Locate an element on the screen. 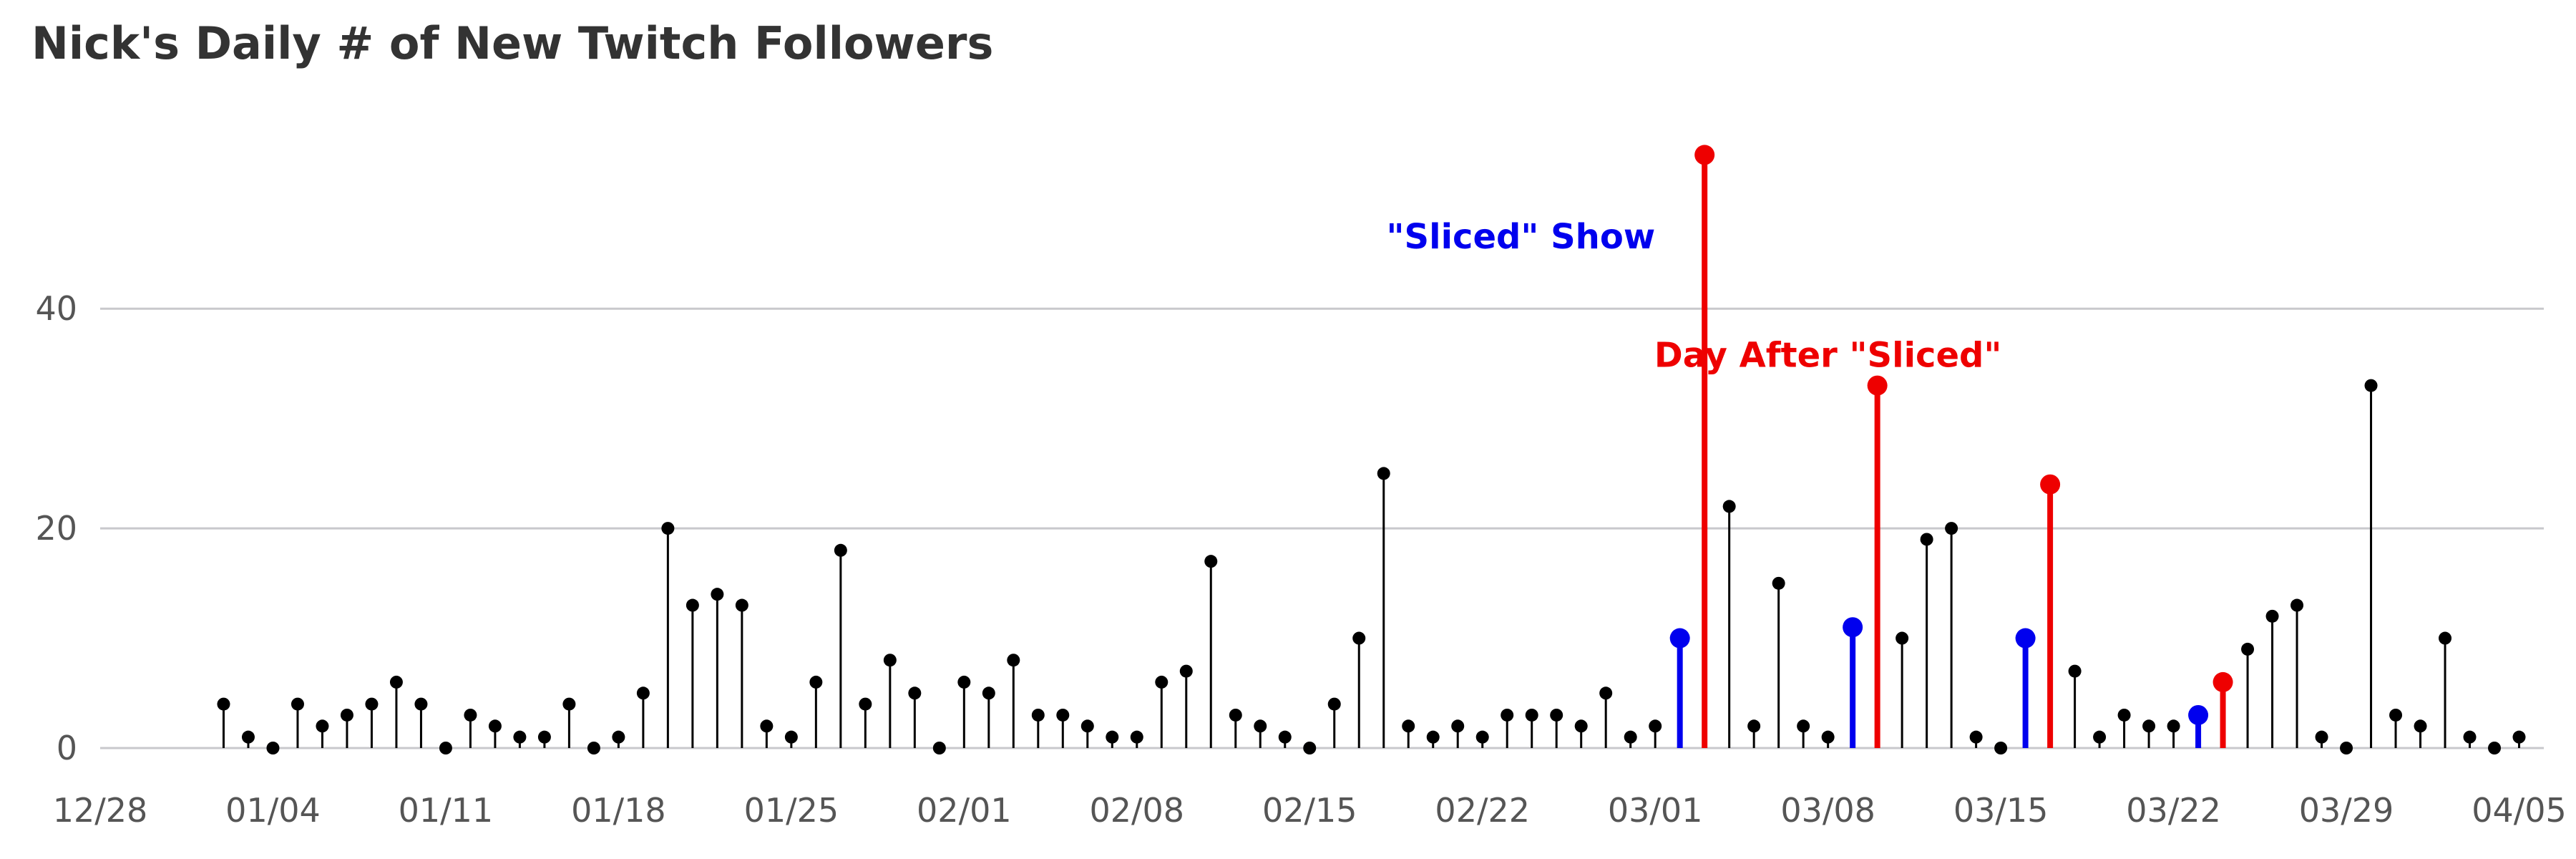 The width and height of the screenshot is (2576, 859). x-tick-label: 03/15 is located at coordinates (2001, 810).